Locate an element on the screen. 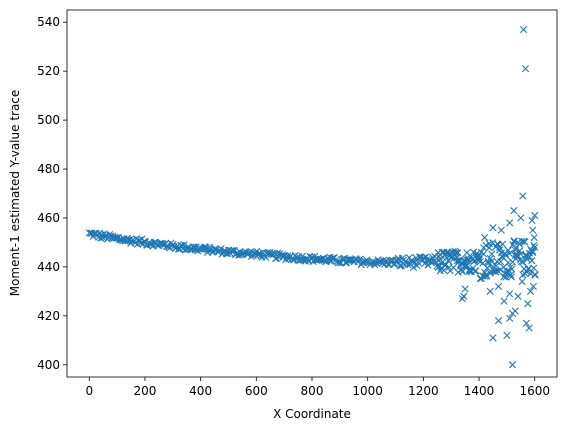  x-tick-label: 1200 is located at coordinates (423, 391).